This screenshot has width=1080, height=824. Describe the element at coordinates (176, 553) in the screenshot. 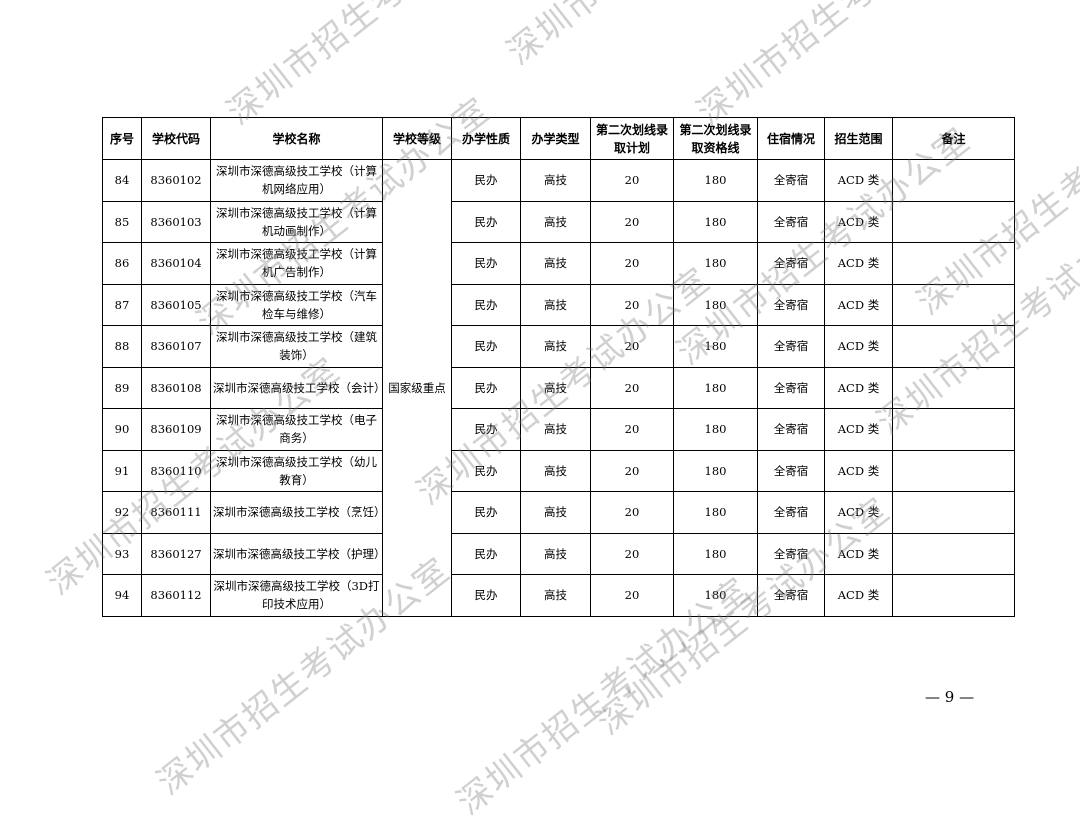

I see `cell-code: 8360127` at that location.